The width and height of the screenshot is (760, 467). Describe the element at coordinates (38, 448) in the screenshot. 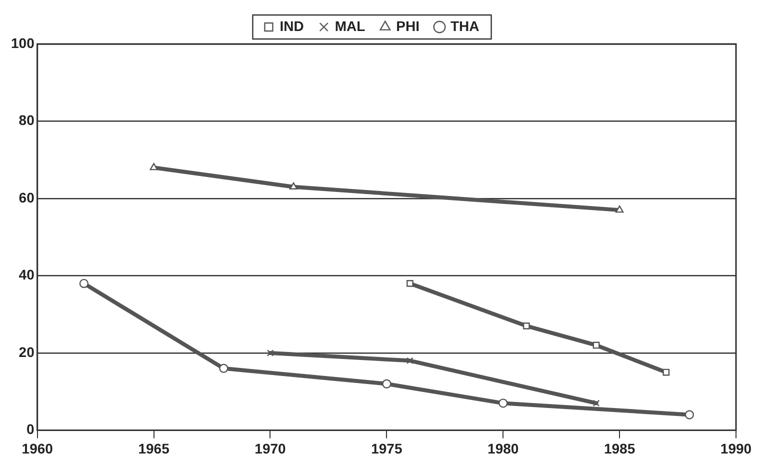

I see `x-tick-label: 1960` at that location.